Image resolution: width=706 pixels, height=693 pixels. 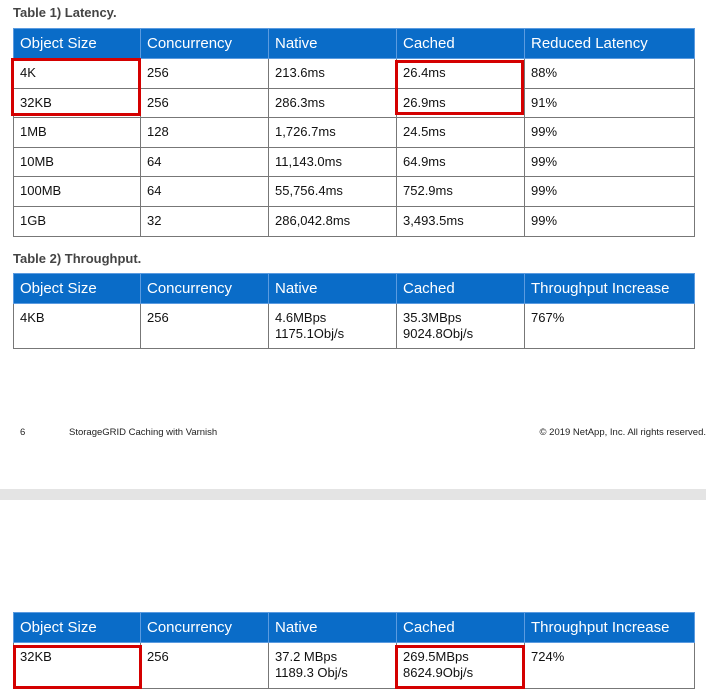 I want to click on table-row: 1GB 32 286,042.8ms 3,493.5ms 99%, so click(x=354, y=221).